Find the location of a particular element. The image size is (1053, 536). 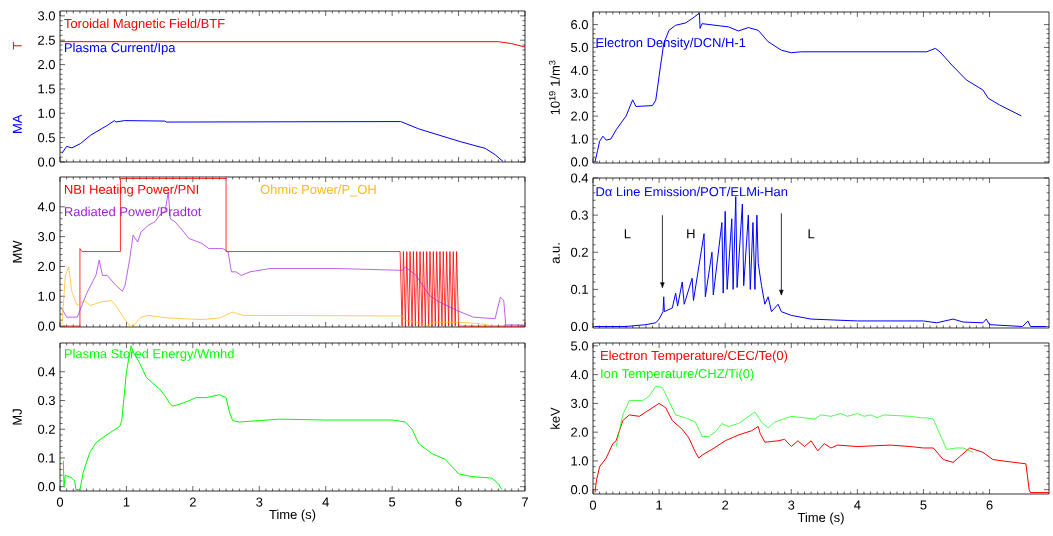

y-tick-label: 1.5 is located at coordinates (46, 89).